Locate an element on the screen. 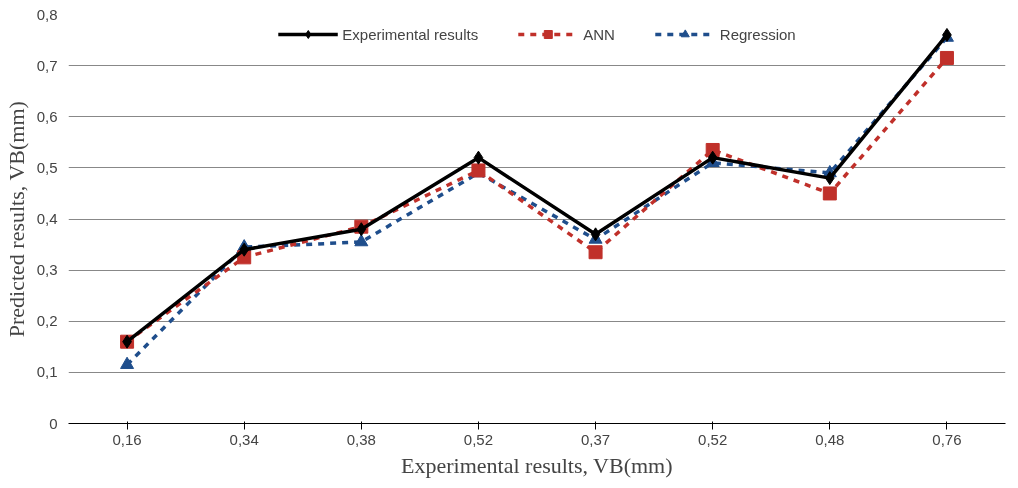  y-tick-label: 0,1 is located at coordinates (47, 372).